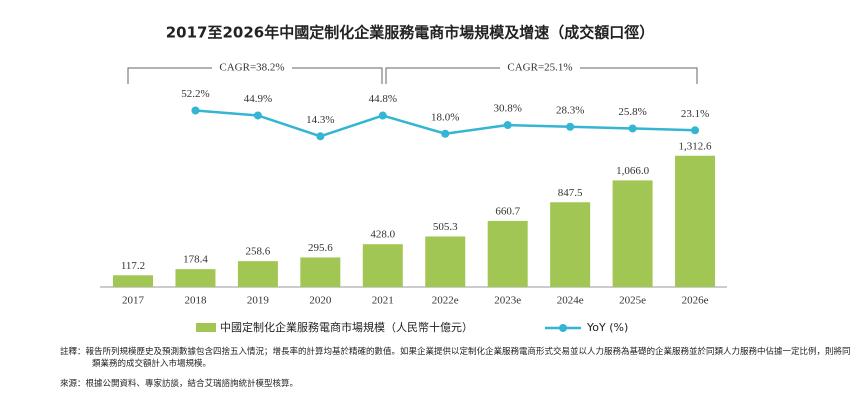 The height and width of the screenshot is (413, 857). Describe the element at coordinates (346, 327) in the screenshot. I see `legend-label: 中國定制化企業服務電商市場規模（人民幣十億元）` at that location.